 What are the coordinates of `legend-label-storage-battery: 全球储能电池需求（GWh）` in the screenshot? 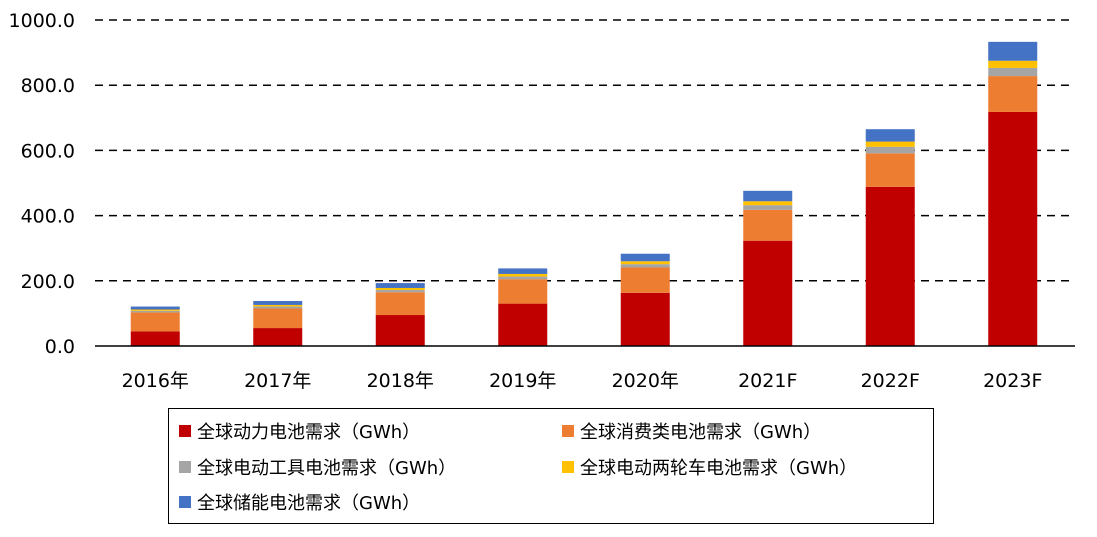 It's located at (309, 503).